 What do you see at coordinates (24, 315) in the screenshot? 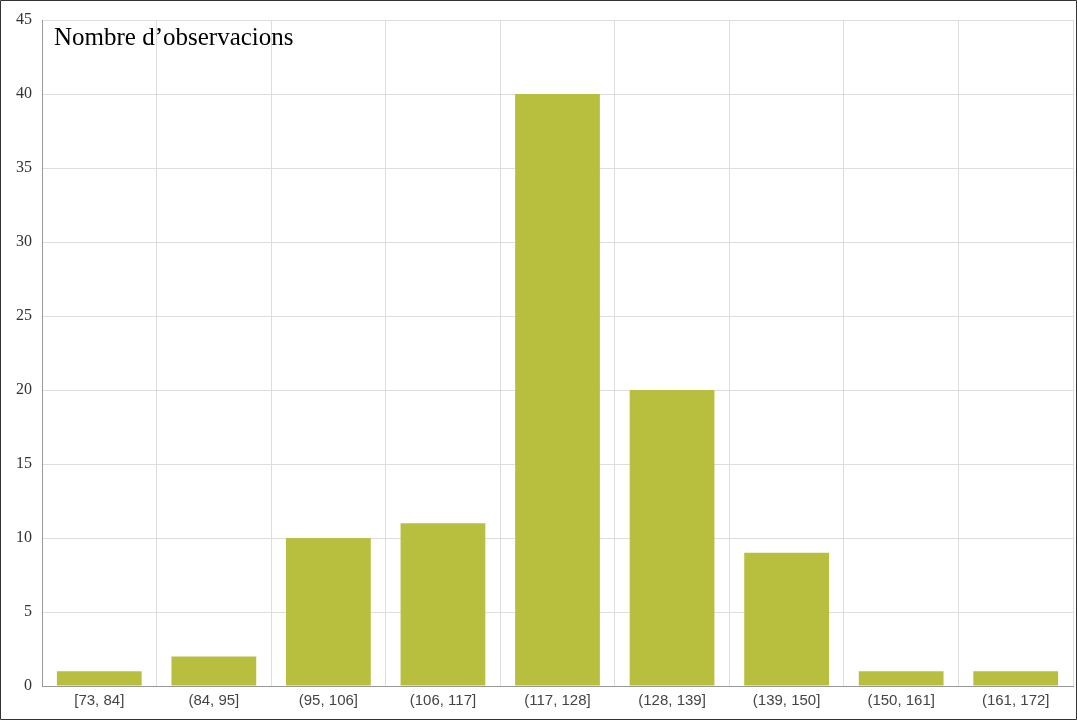
I see `y-tick-label: 25` at bounding box center [24, 315].